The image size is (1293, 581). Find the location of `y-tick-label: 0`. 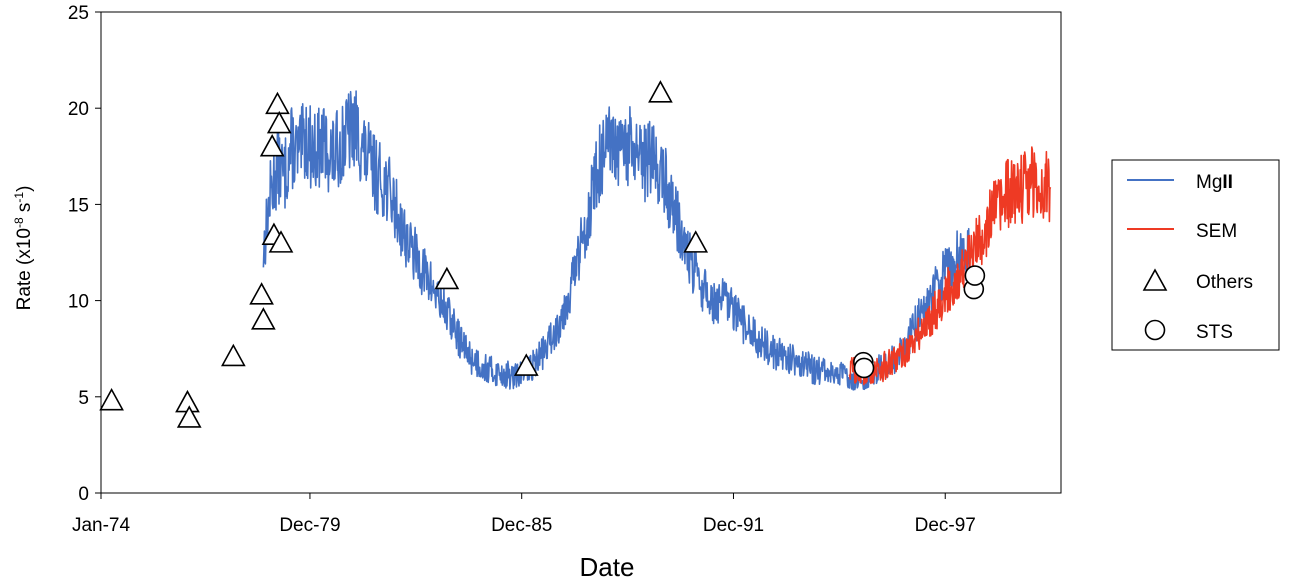

y-tick-label: 0 is located at coordinates (83, 494).